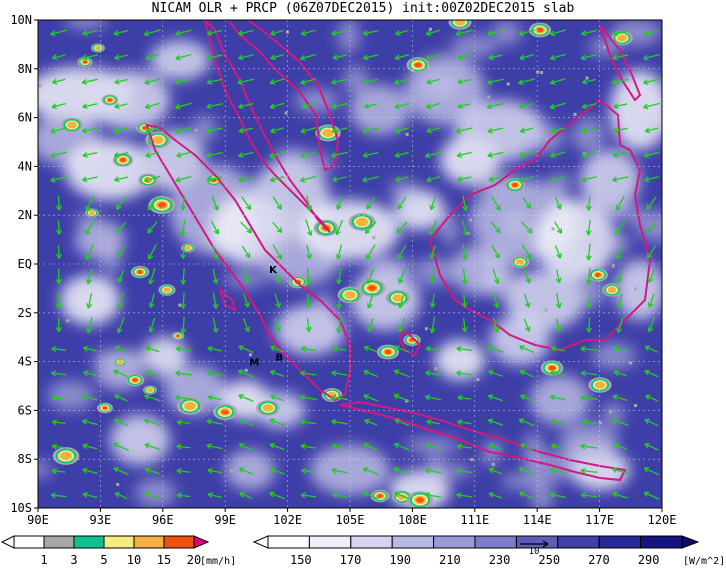  I want to click on lon-tick-label: 120E, so click(662, 520).